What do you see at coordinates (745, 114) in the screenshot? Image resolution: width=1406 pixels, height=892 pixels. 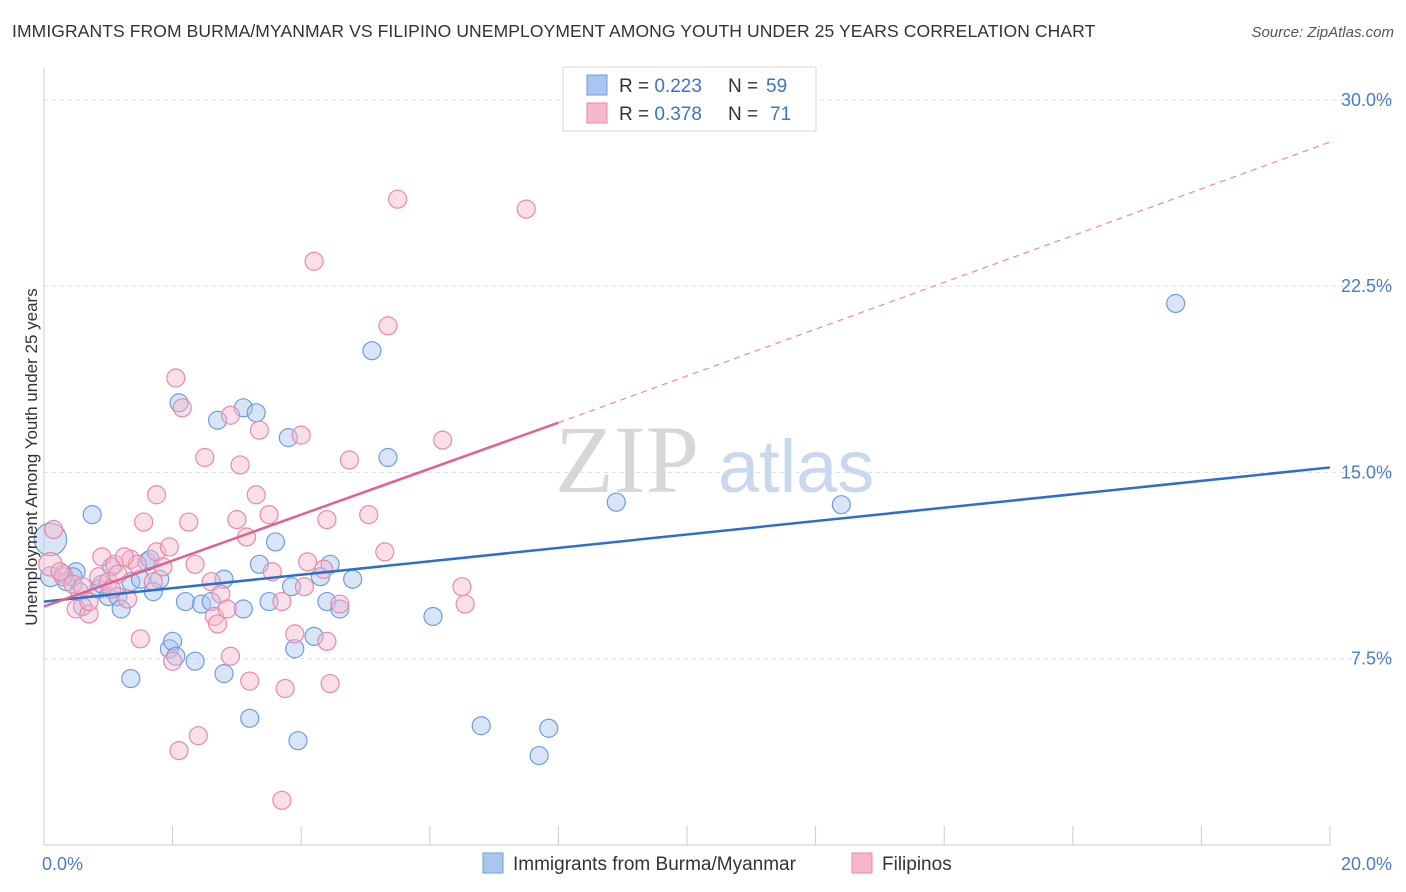 I see `legend-n-label: N =` at bounding box center [745, 114].